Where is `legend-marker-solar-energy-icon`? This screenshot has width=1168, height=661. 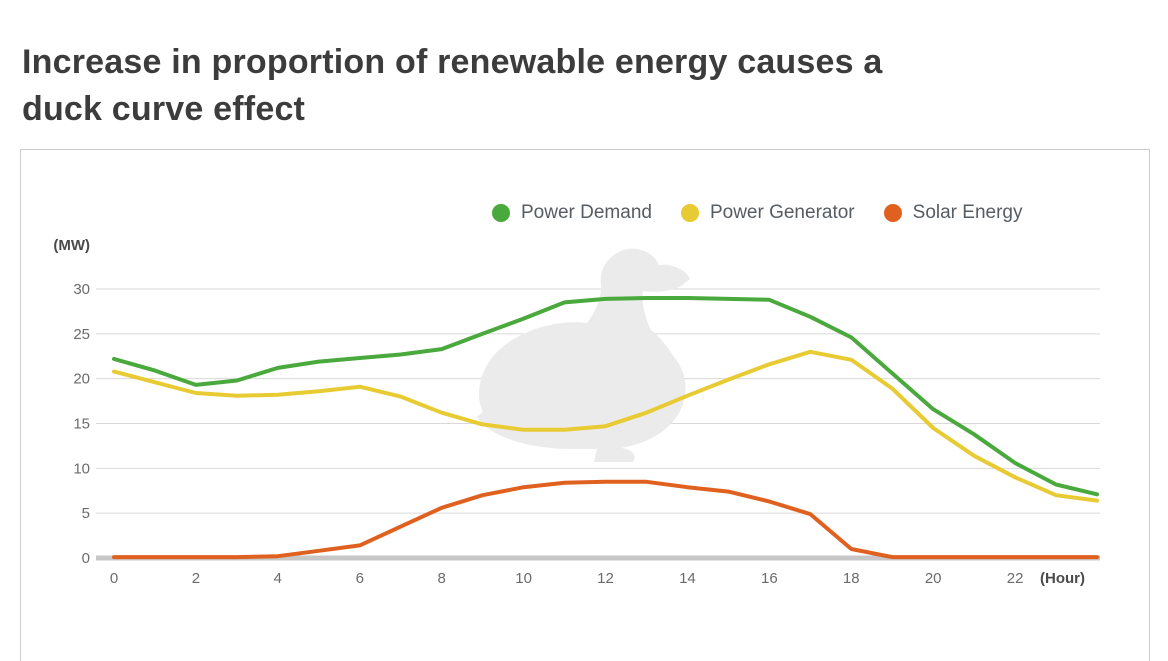 legend-marker-solar-energy-icon is located at coordinates (892, 213).